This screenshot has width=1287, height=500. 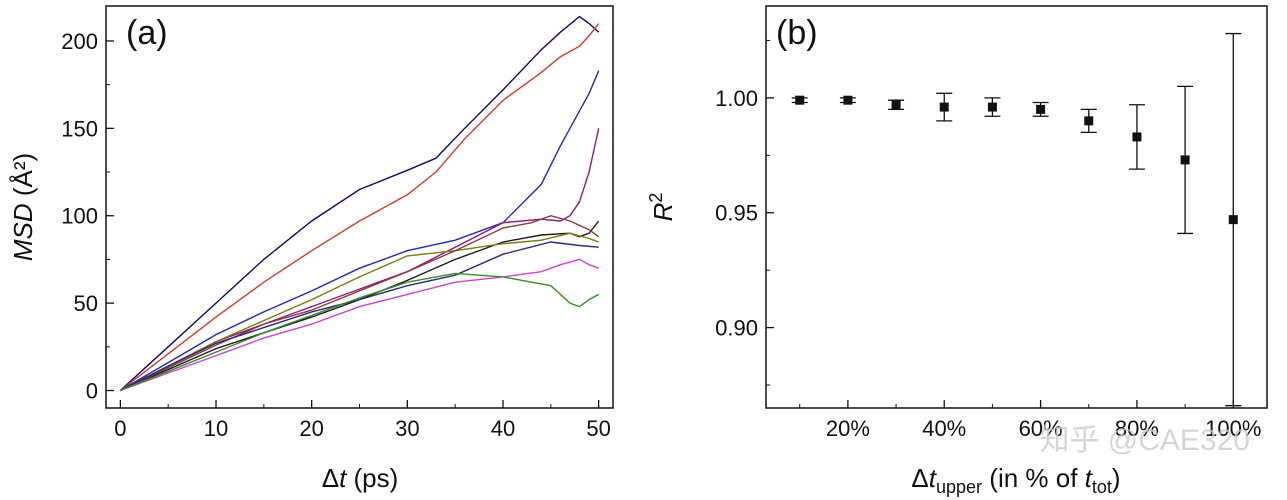 I want to click on panel-b-label: (b), so click(x=797, y=33).